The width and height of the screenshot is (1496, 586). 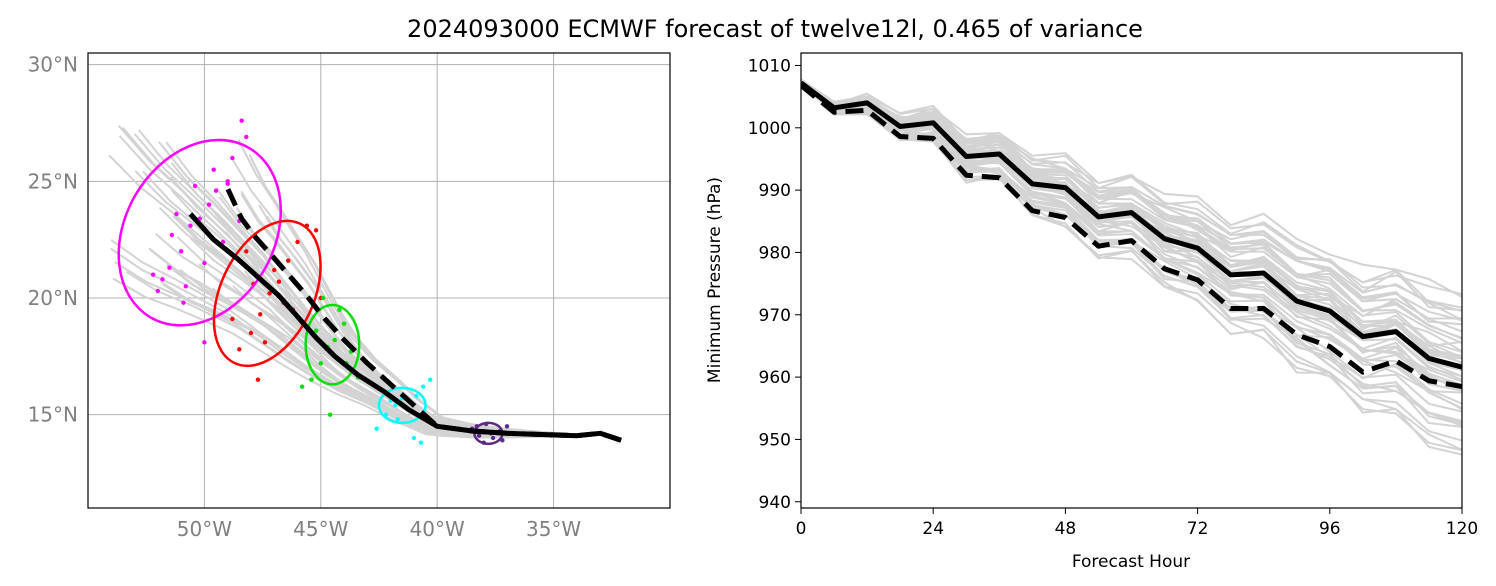 What do you see at coordinates (1330, 529) in the screenshot?
I see `pressure-x-tick-label: 96` at bounding box center [1330, 529].